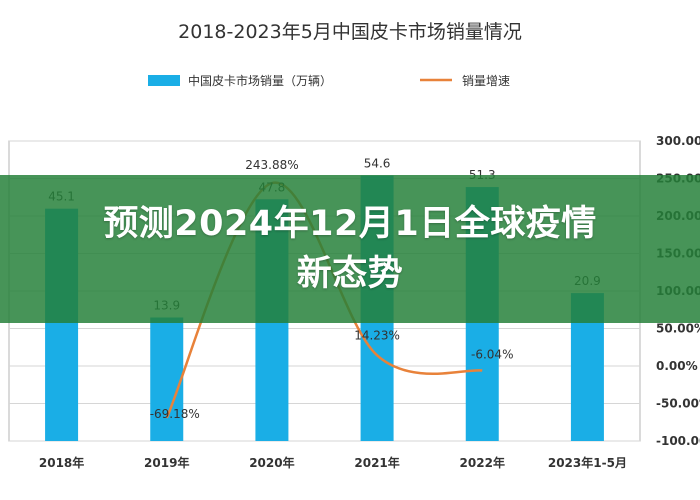  Describe the element at coordinates (164, 80) in the screenshot. I see `legend-bar-swatch` at that location.